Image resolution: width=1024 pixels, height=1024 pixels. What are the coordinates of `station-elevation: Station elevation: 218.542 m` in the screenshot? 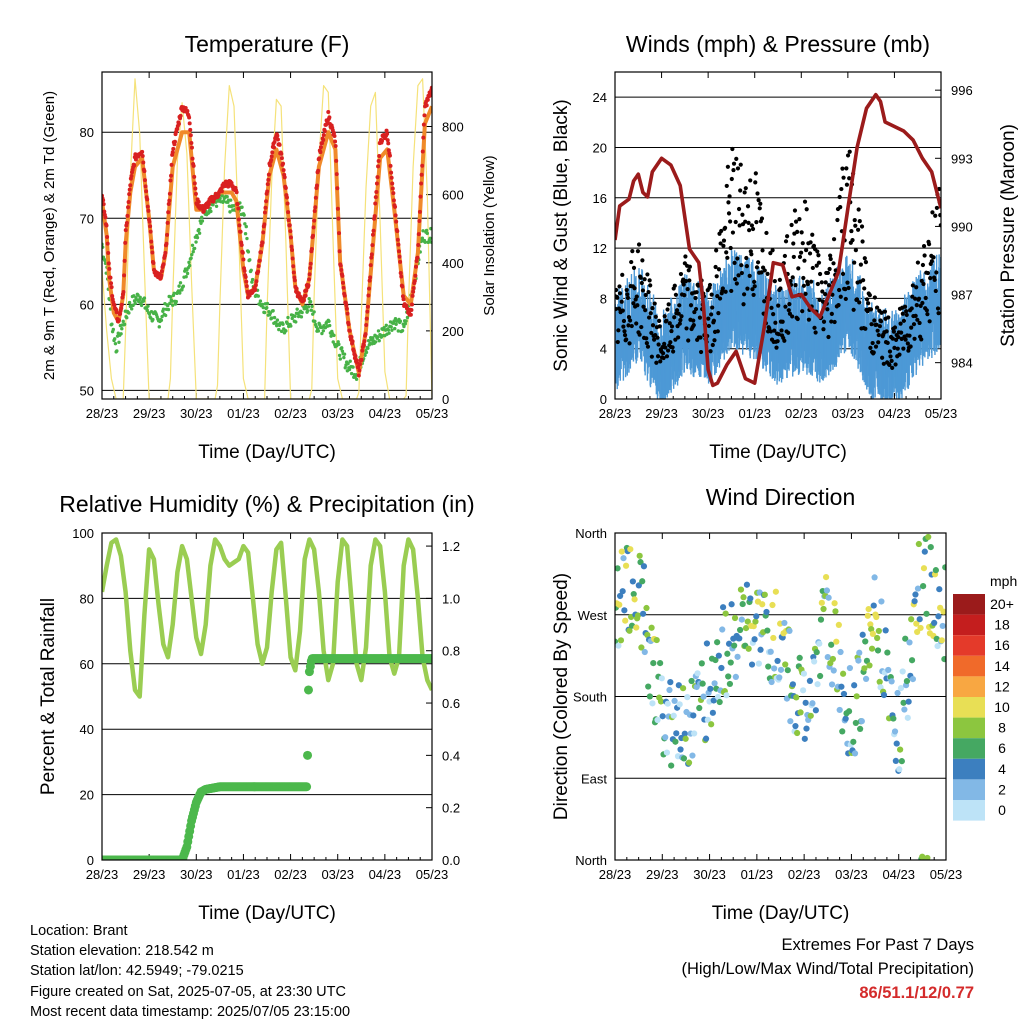 It's located at (122, 951).